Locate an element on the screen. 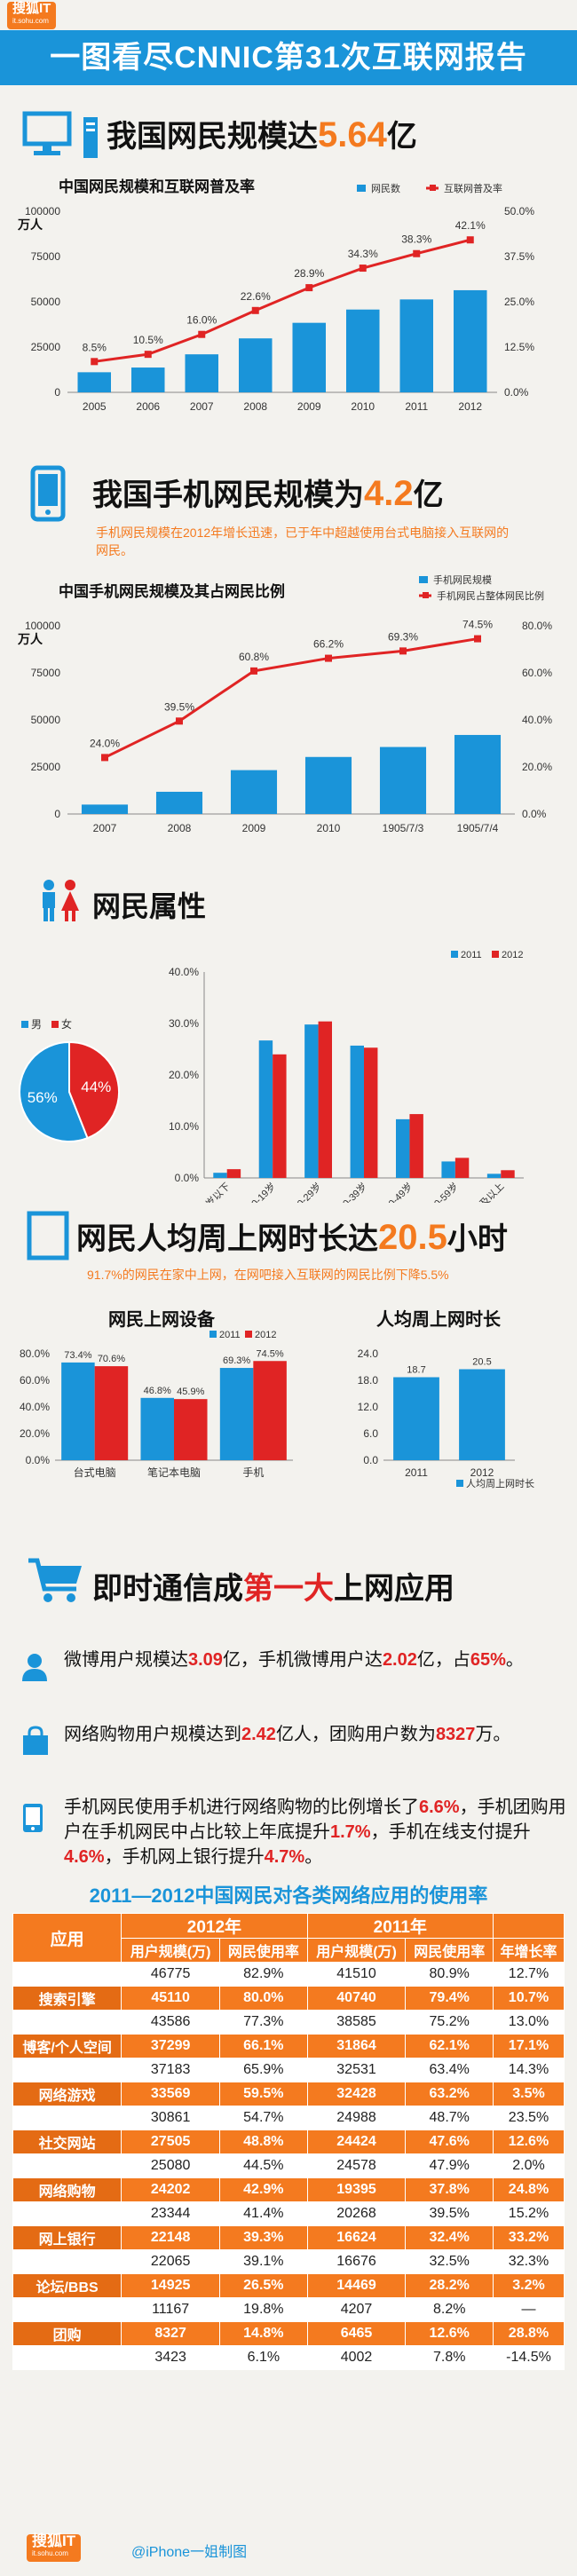 The width and height of the screenshot is (577, 2576). footer: 搜狐IT it.sohu.com @iPhone一姐制图 is located at coordinates (288, 2546).